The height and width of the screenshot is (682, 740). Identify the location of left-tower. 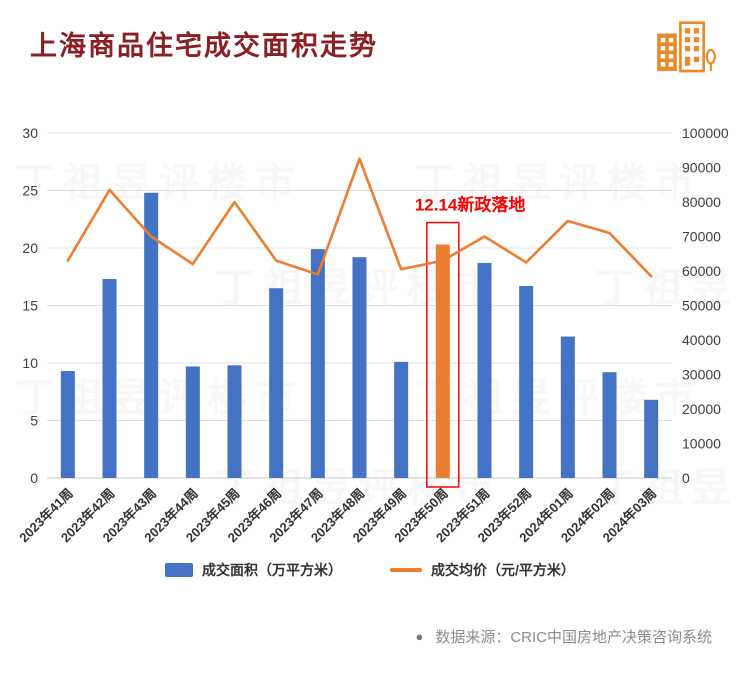
(667, 52).